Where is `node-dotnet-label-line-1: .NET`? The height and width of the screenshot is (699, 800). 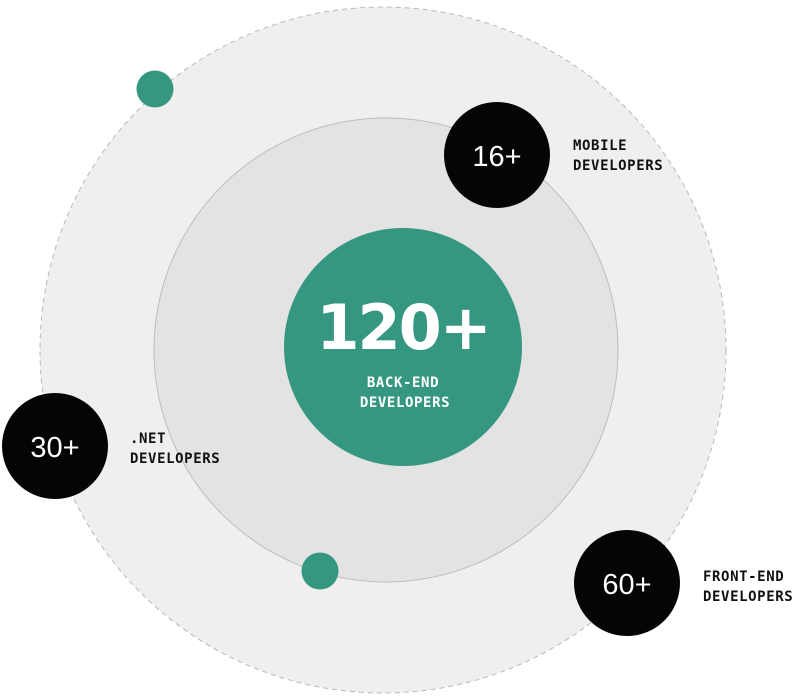
node-dotnet-label-line-1: .NET is located at coordinates (148, 439).